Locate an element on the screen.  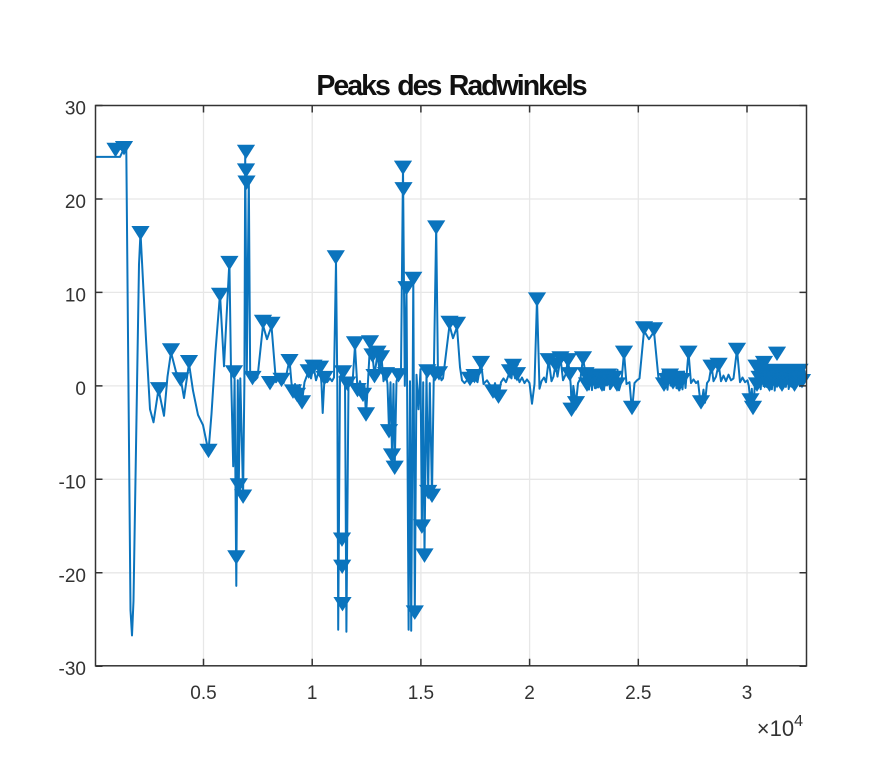
svg-text: 3 is located at coordinates (747, 693).